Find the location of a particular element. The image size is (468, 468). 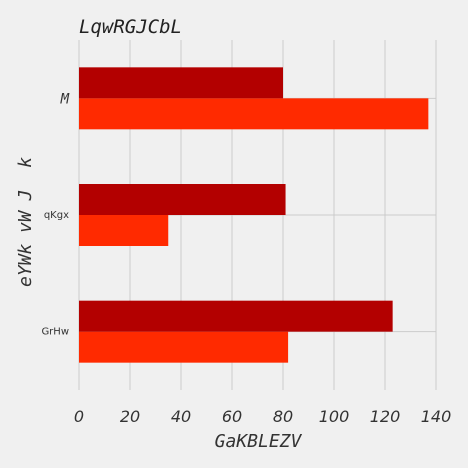

chart-title: LqwRGJCbL is located at coordinates (130, 27).